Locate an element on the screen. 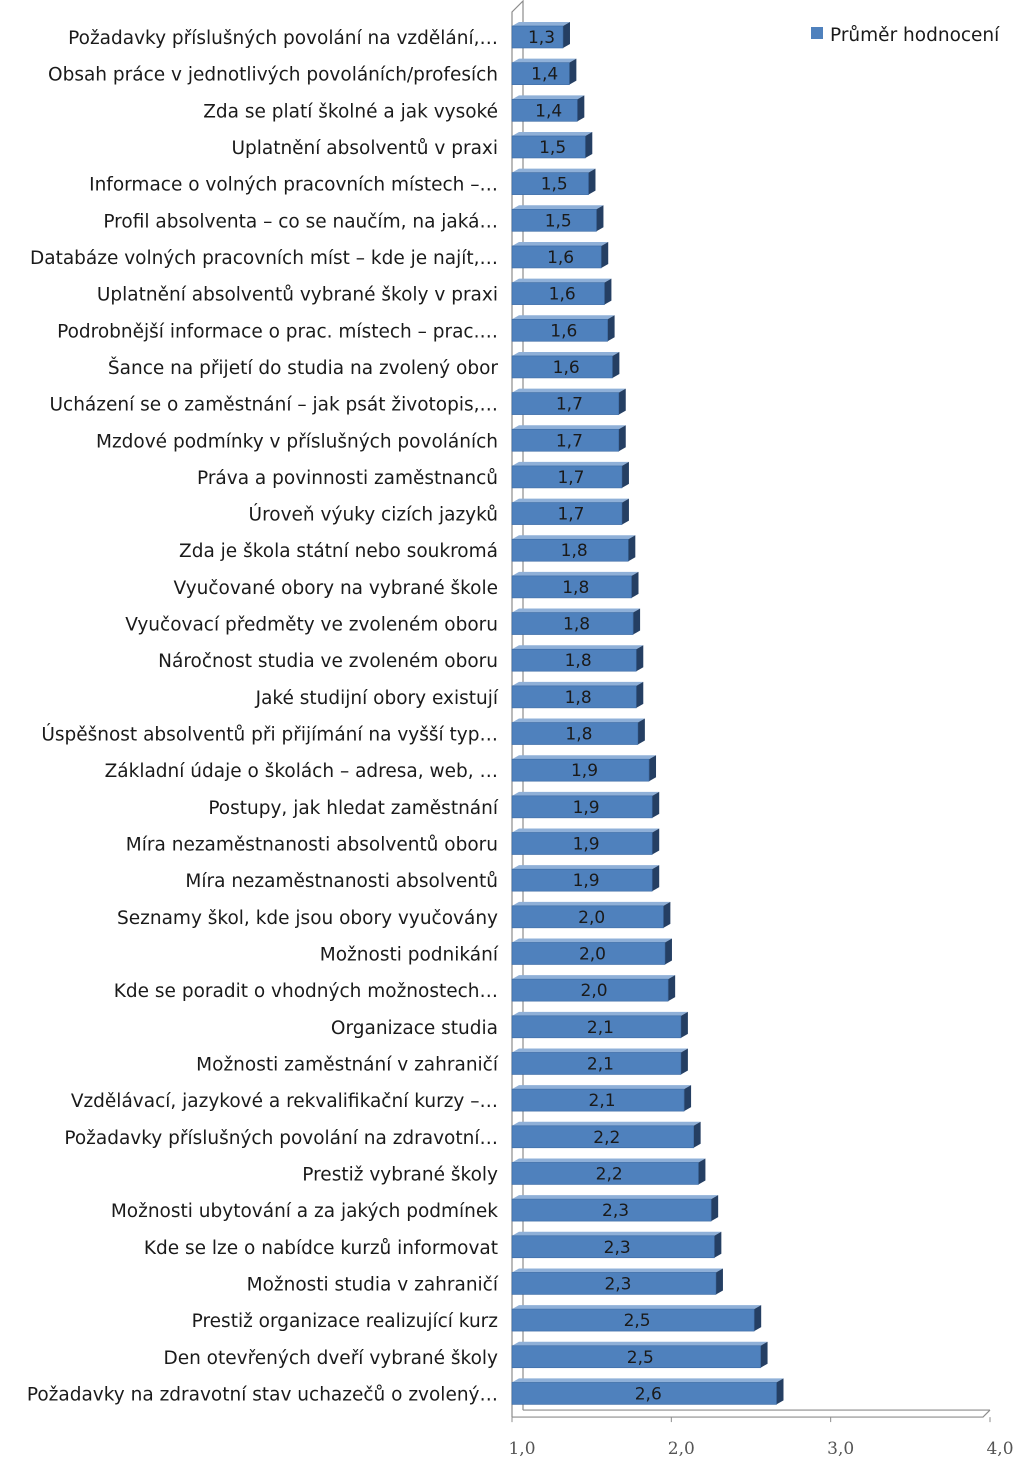 This screenshot has height=1461, width=1016. x-tick-label: 4,0 is located at coordinates (999, 1449).